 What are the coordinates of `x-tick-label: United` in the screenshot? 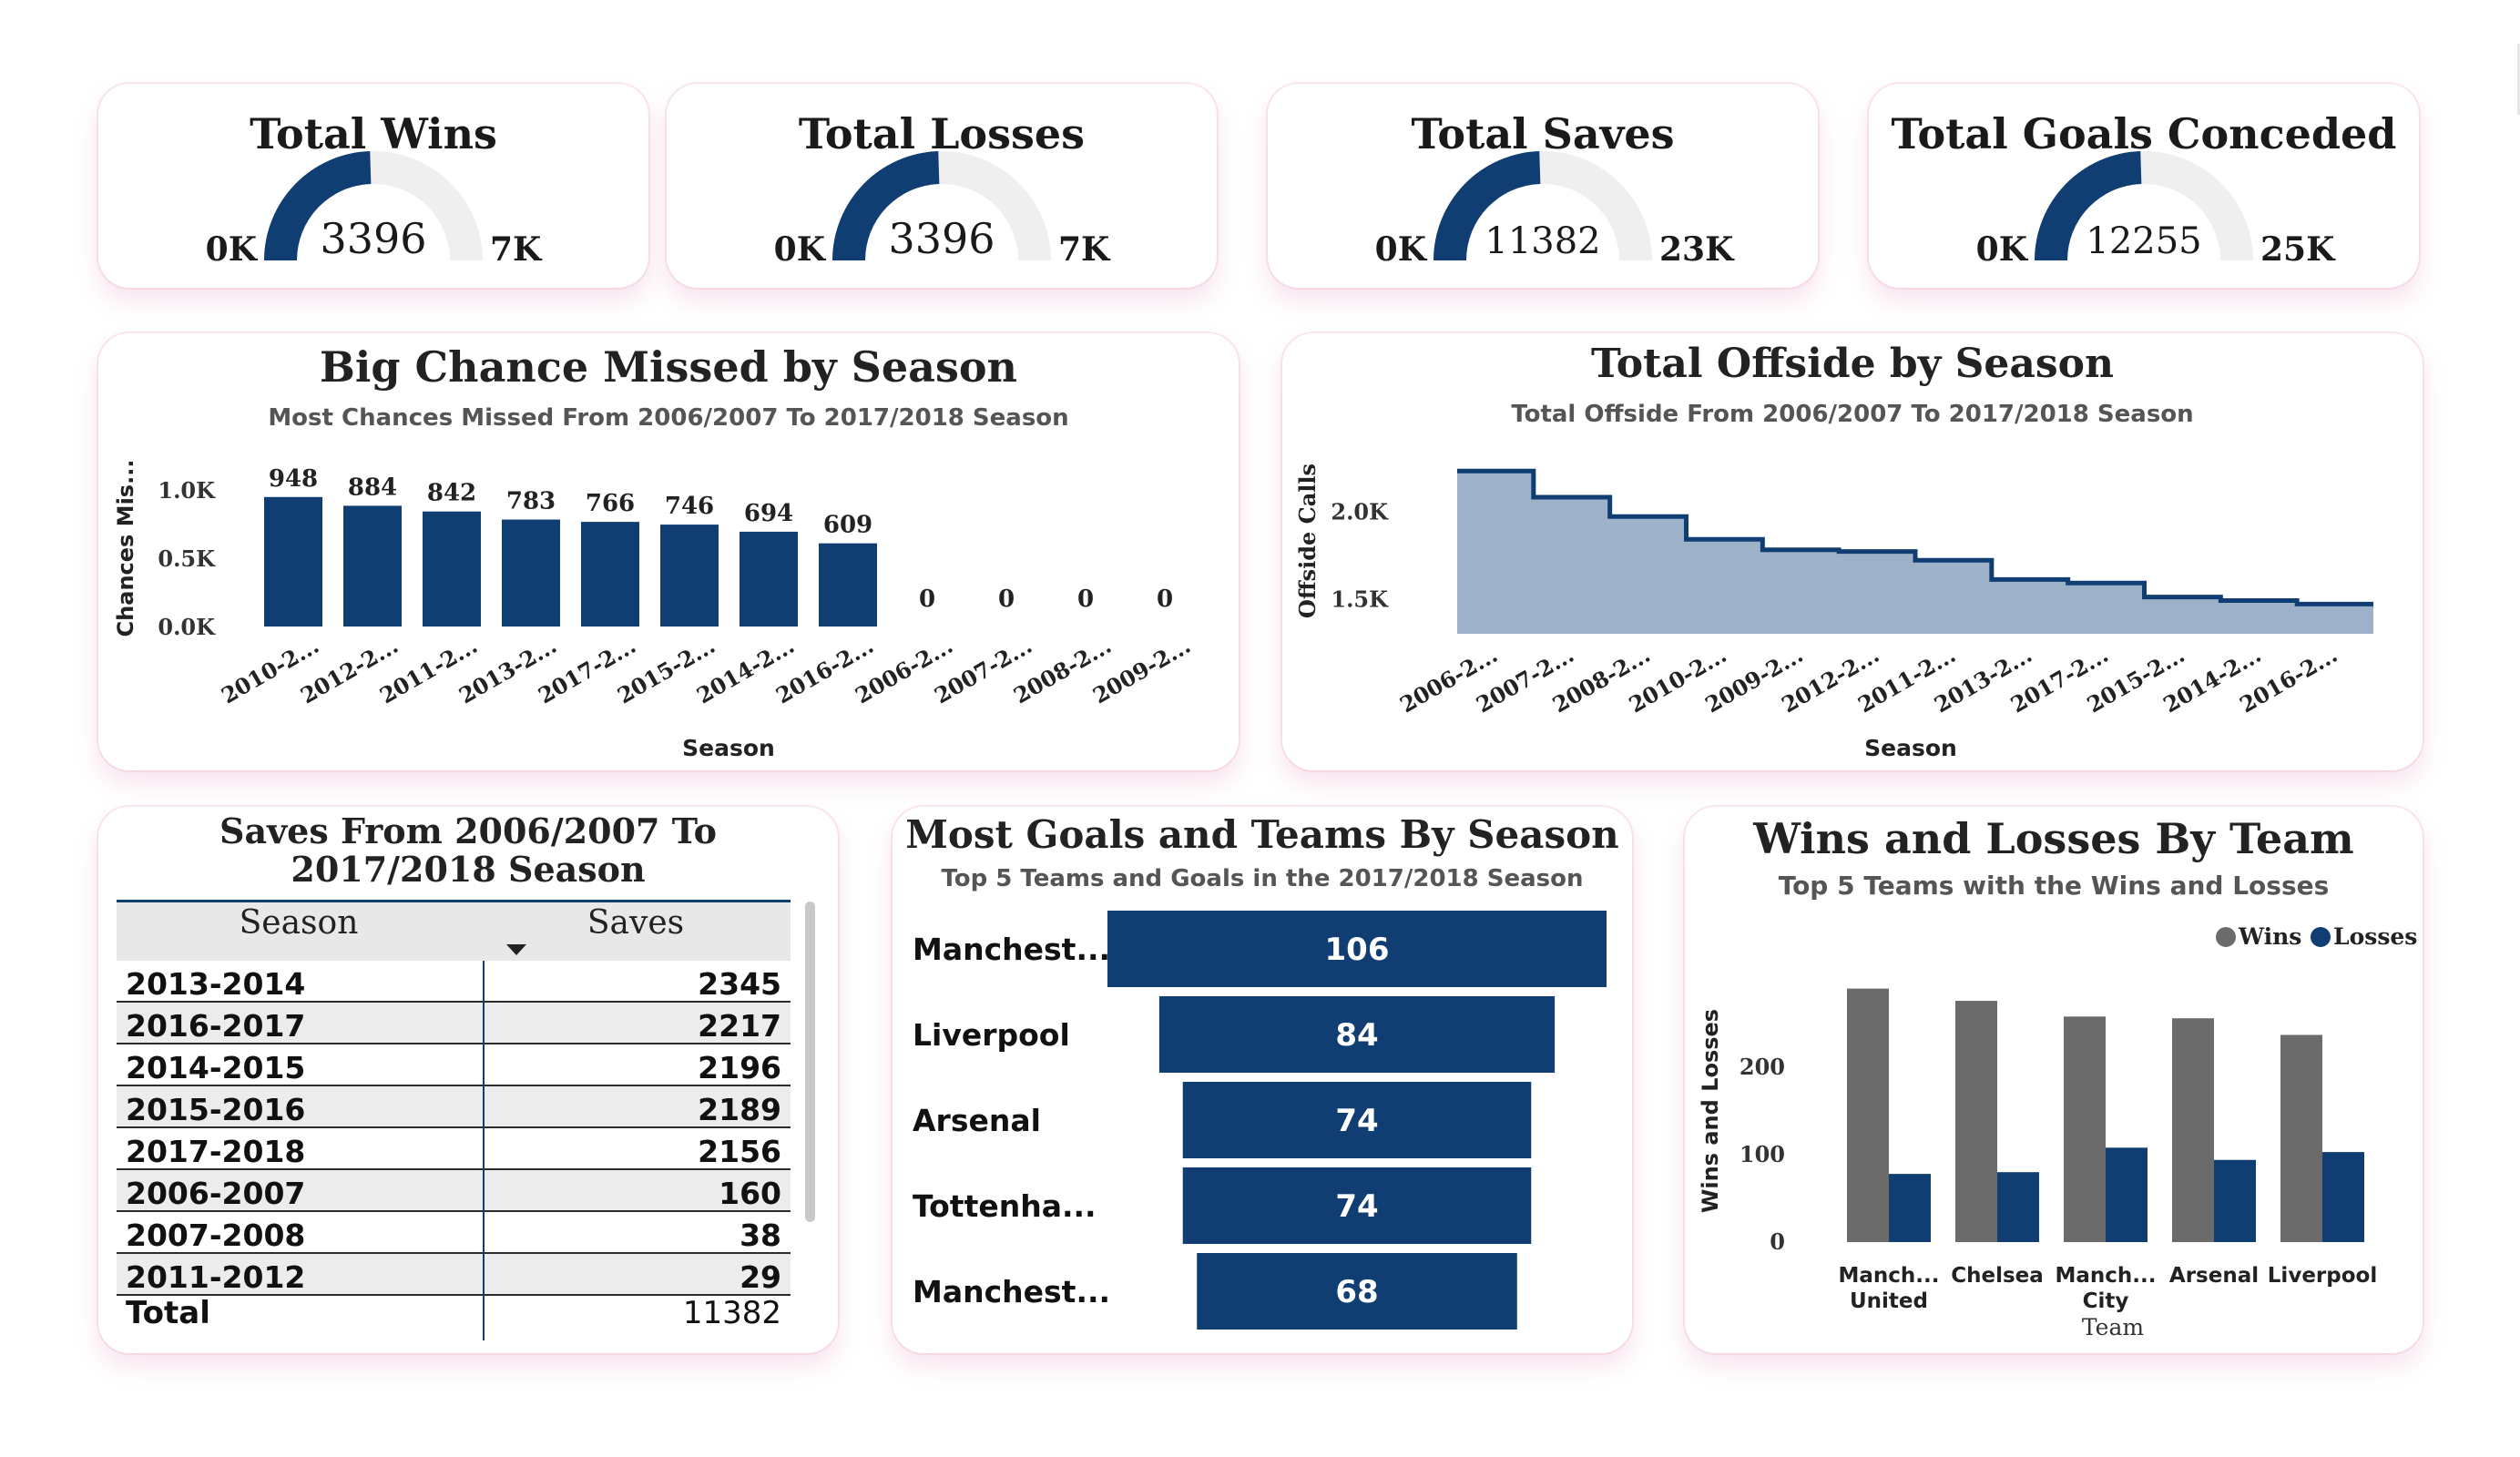 It's located at (1889, 1301).